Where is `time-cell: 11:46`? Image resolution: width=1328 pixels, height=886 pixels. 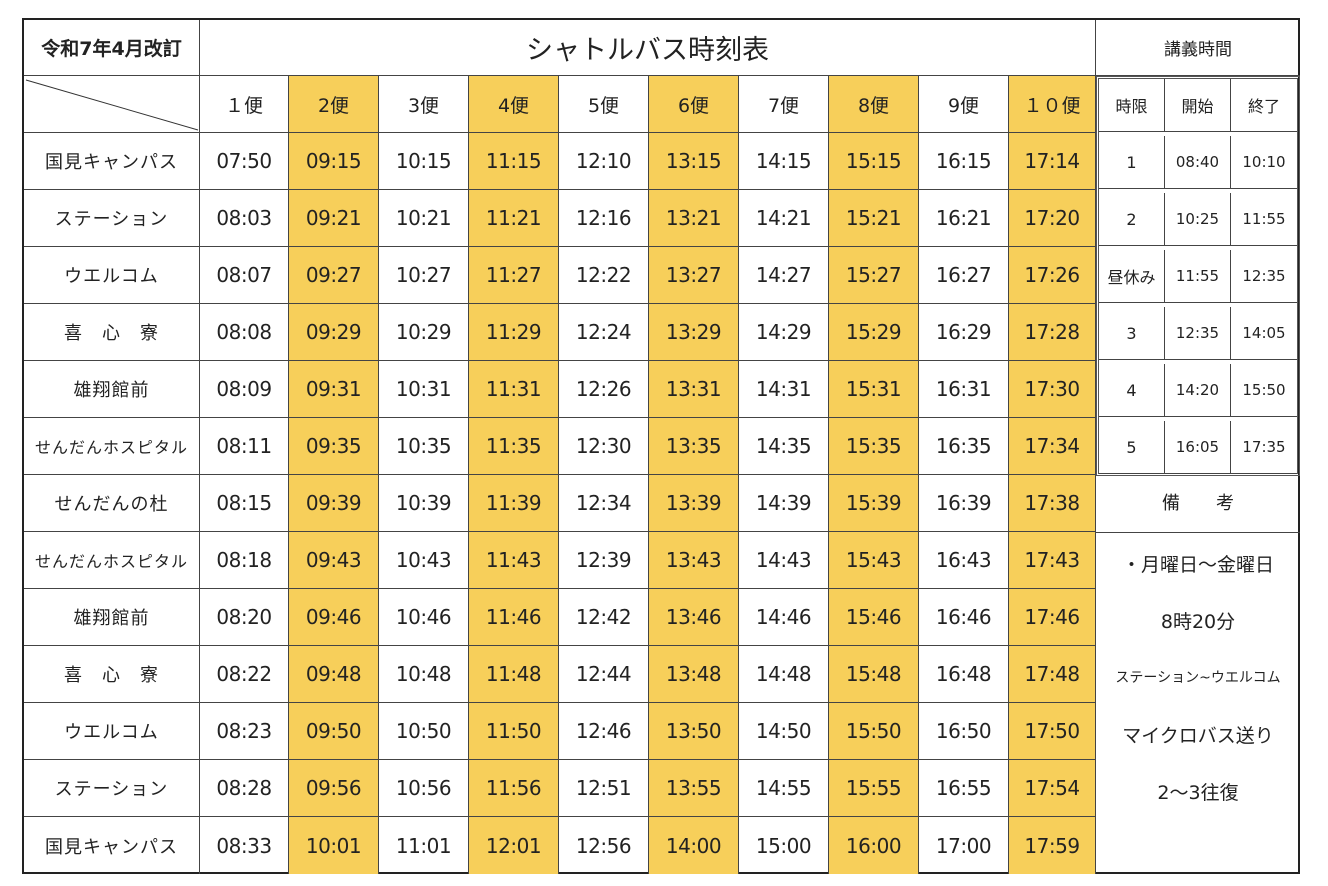
time-cell: 11:46 is located at coordinates (514, 617).